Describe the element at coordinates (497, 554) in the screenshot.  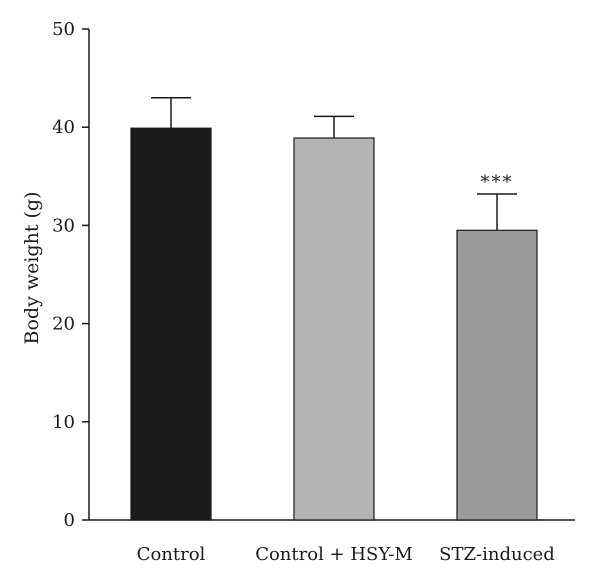
I see `x-tick-label: STZ-induced` at that location.